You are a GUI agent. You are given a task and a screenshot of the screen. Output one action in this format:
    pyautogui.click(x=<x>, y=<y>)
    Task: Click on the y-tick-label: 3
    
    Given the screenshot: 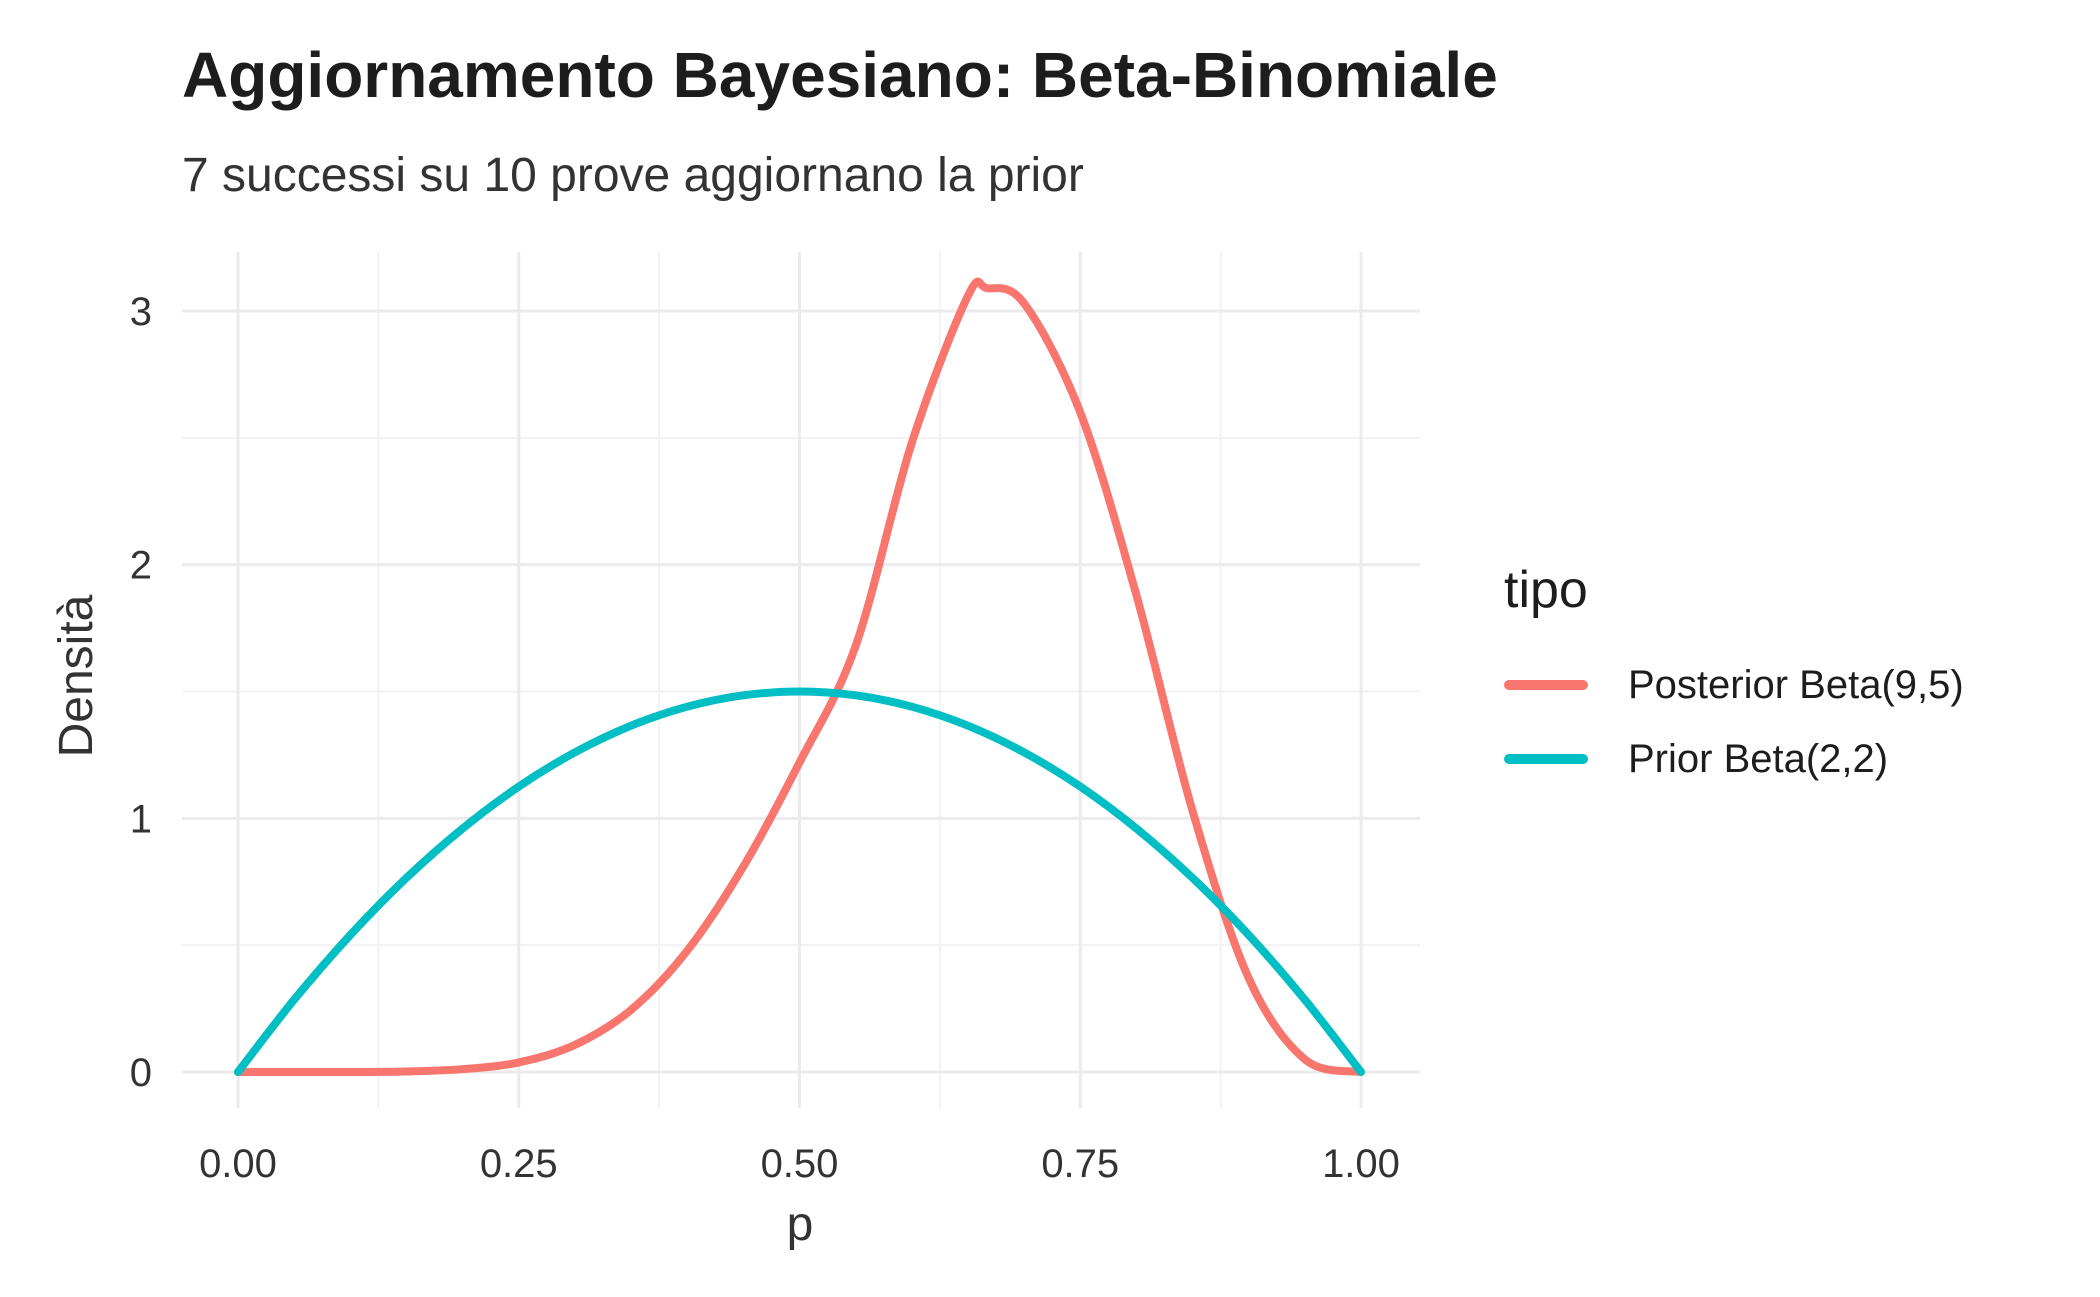 What is the action you would take?
    pyautogui.click(x=141, y=312)
    